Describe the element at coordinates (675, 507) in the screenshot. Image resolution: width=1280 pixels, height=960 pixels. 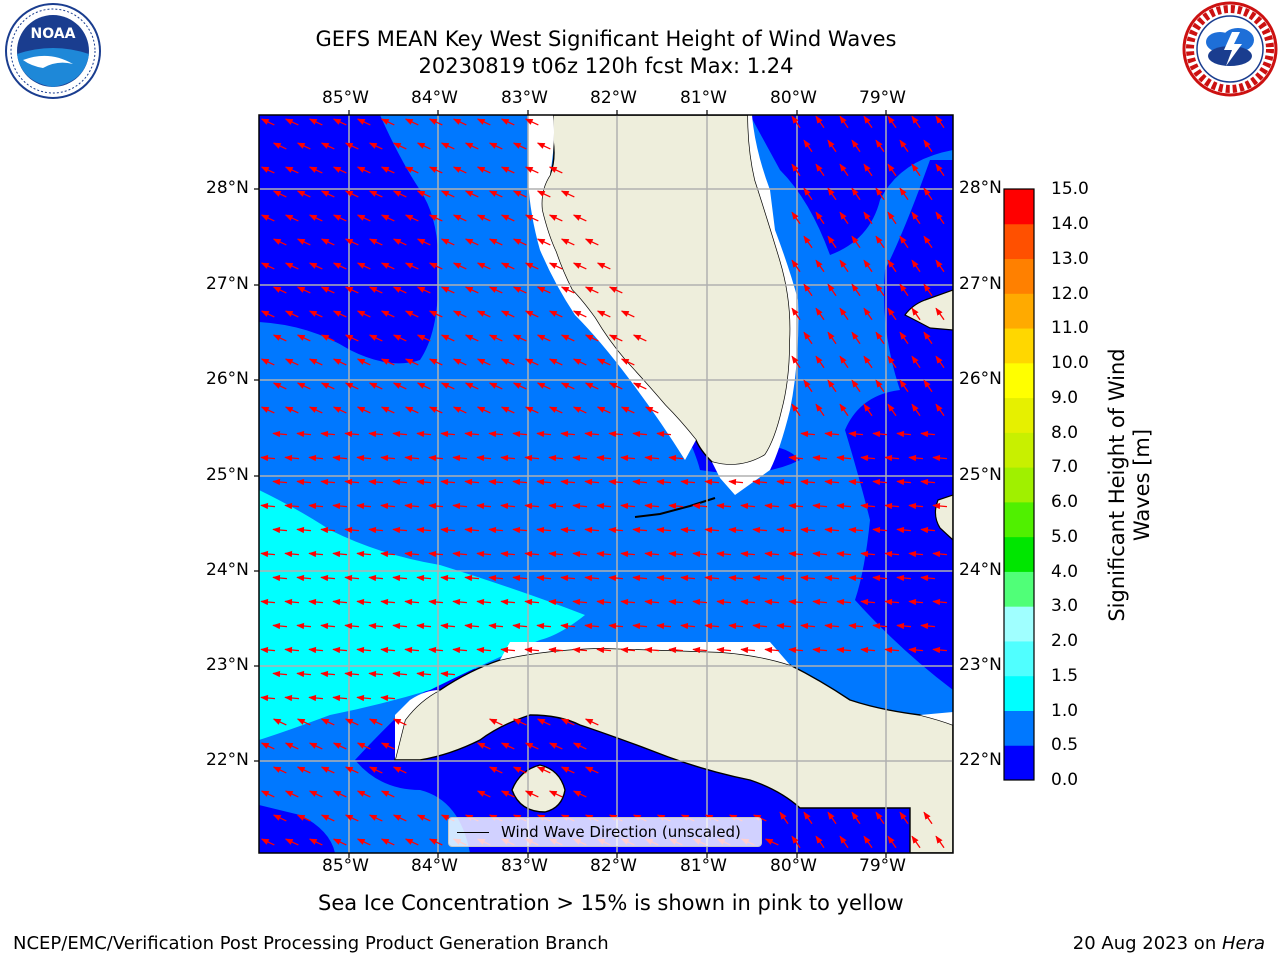
I see `florida-keys` at that location.